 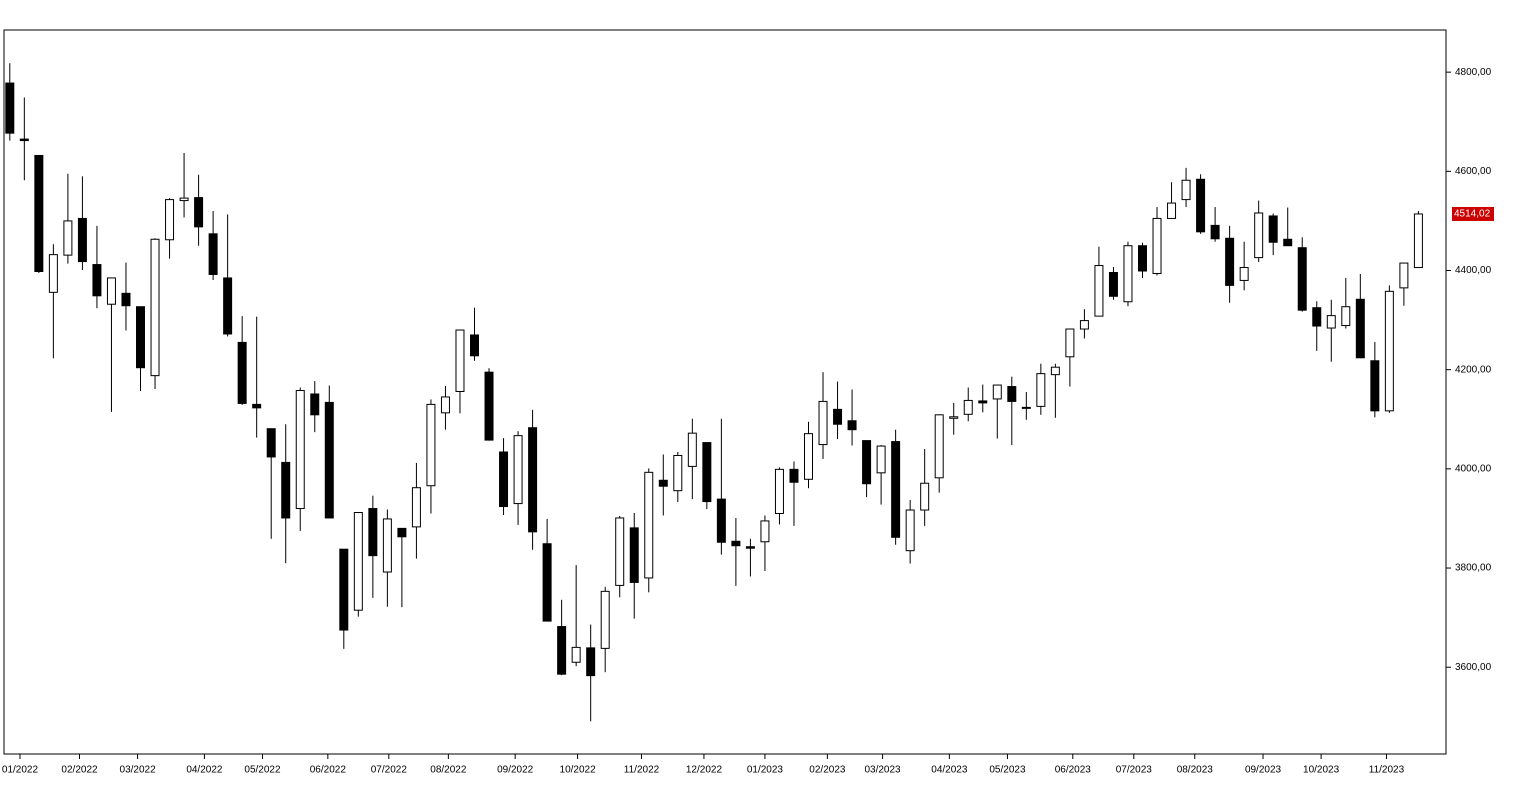 What do you see at coordinates (642, 770) in the screenshot?
I see `x-tick-label: 11/2022` at bounding box center [642, 770].